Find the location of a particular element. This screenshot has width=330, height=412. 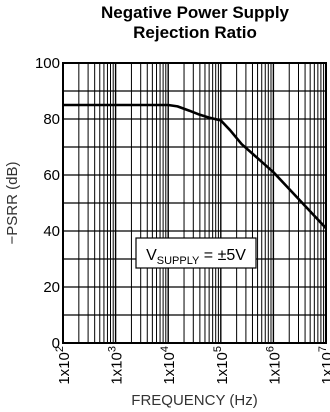

y-tick-label: 0 is located at coordinates (56, 343).